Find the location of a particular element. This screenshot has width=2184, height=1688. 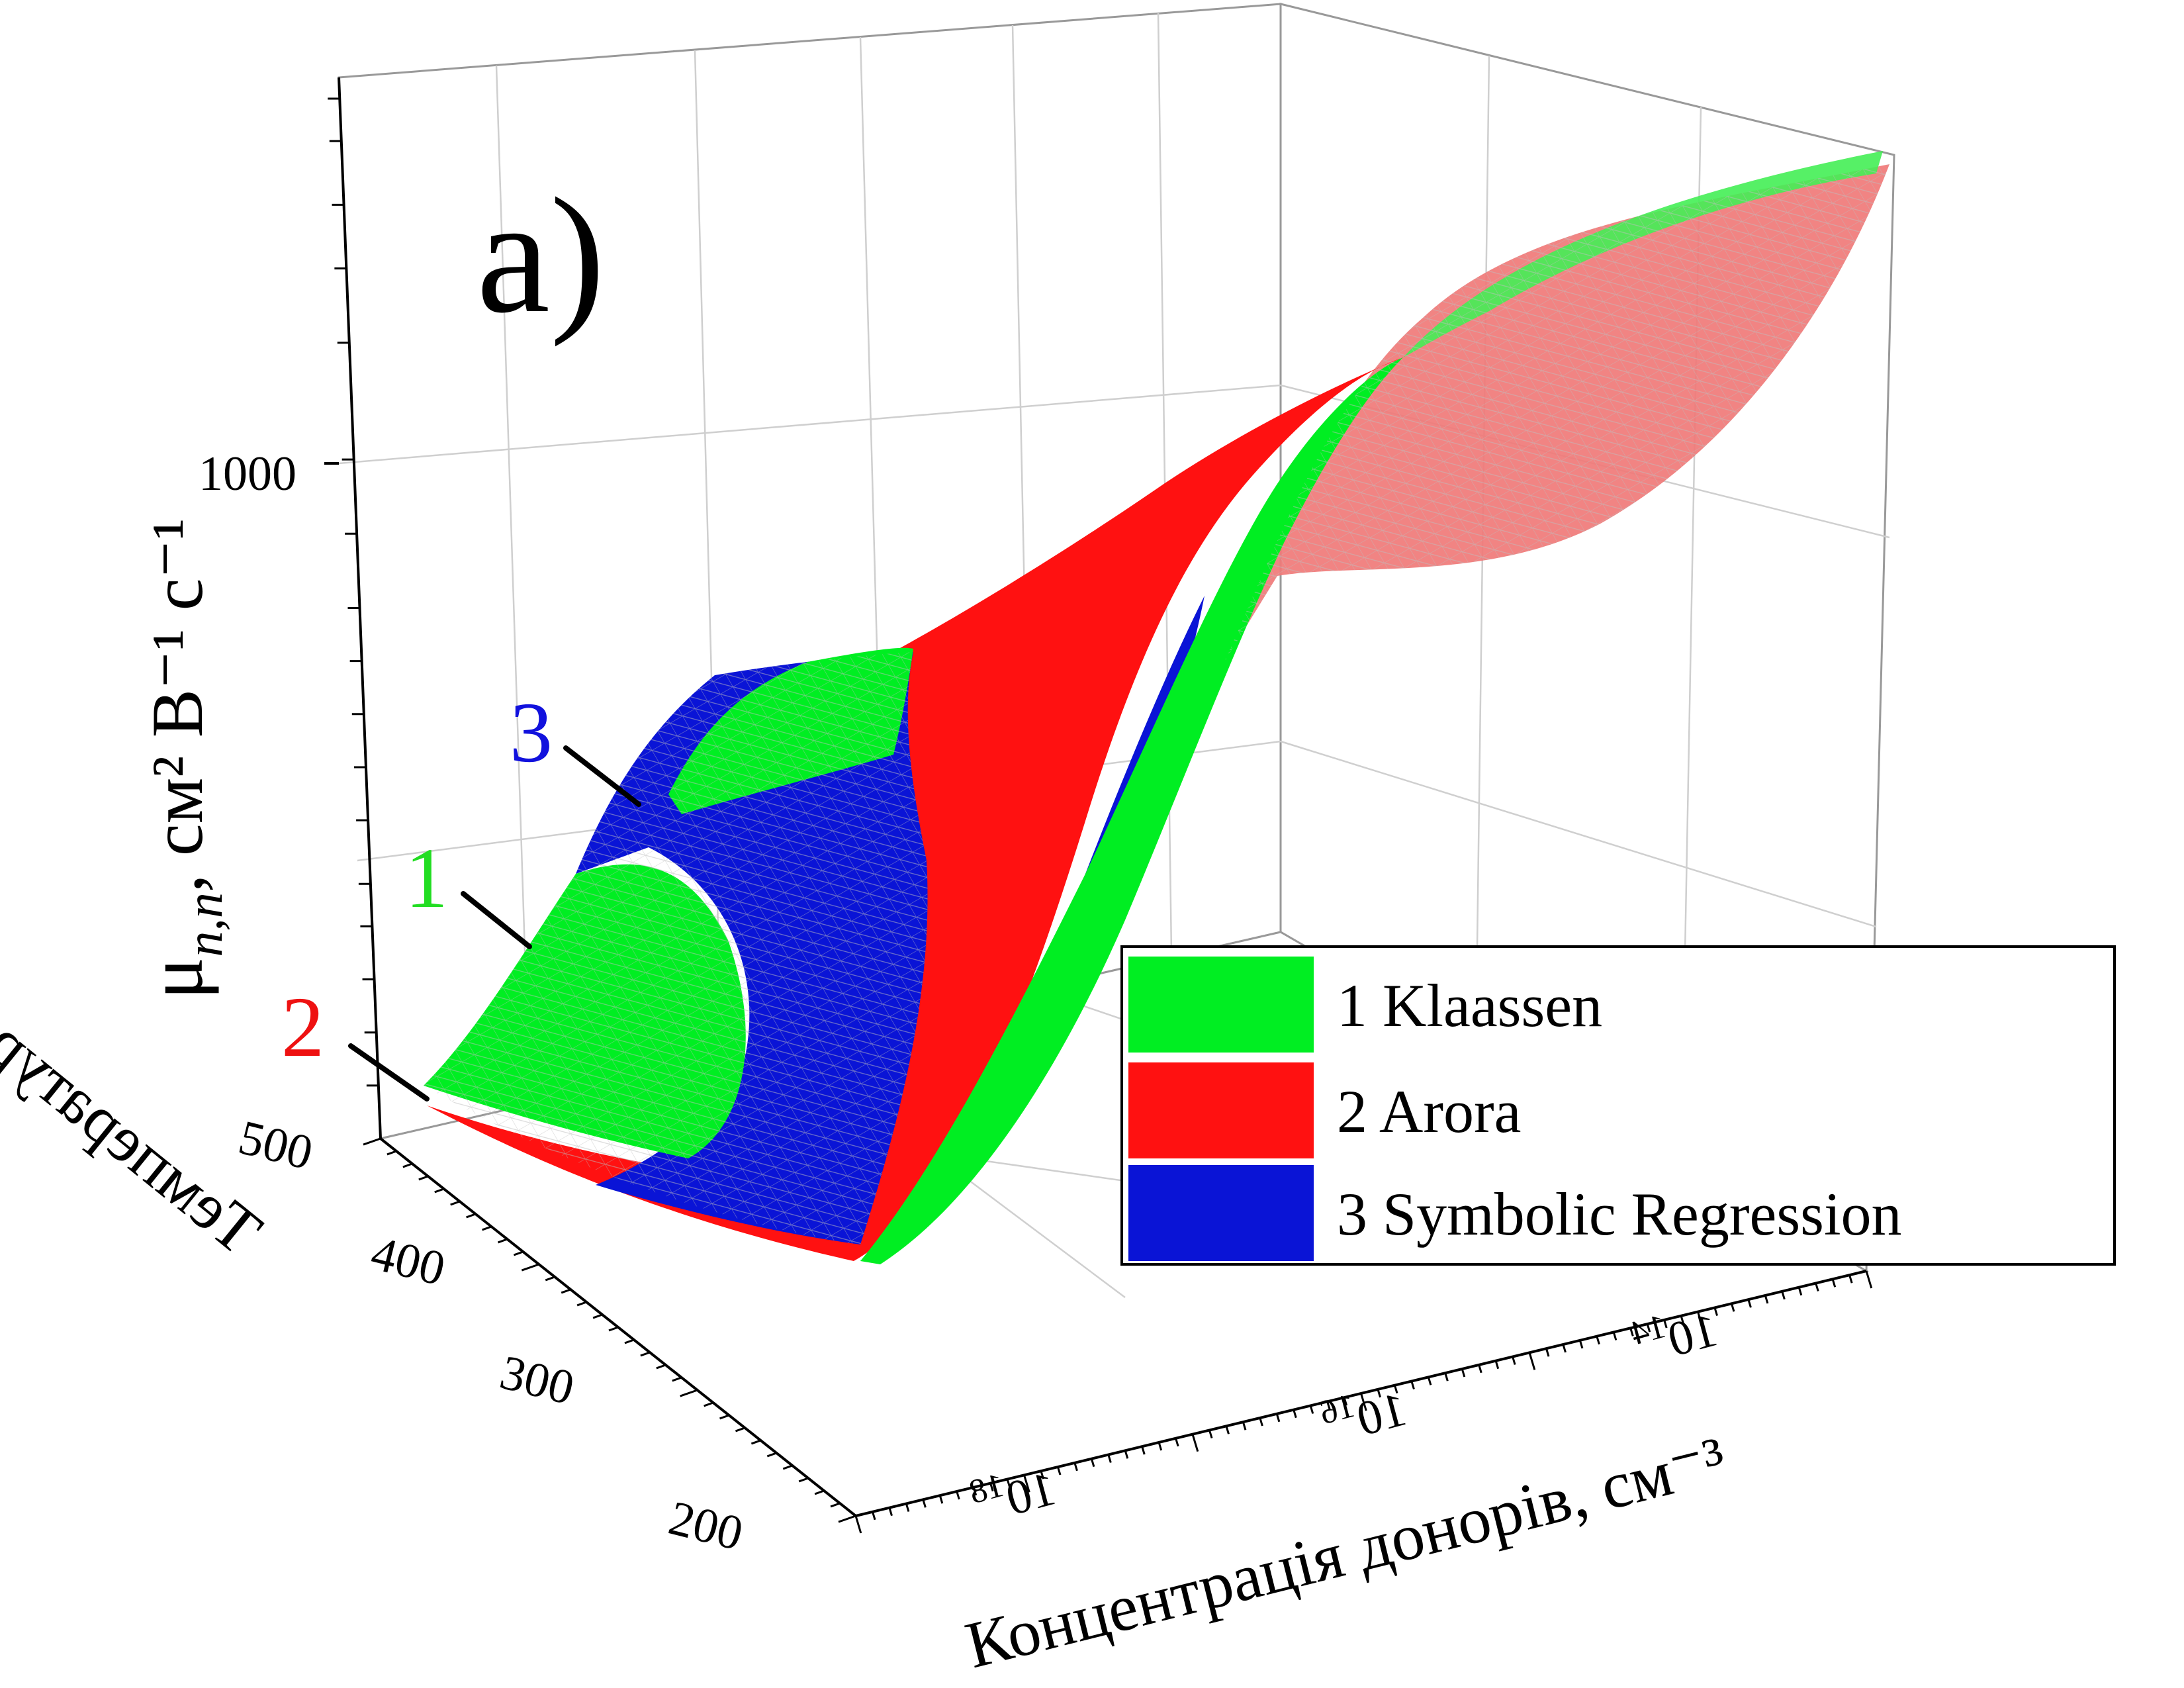

grid-line is located at coordinates (809, 424).